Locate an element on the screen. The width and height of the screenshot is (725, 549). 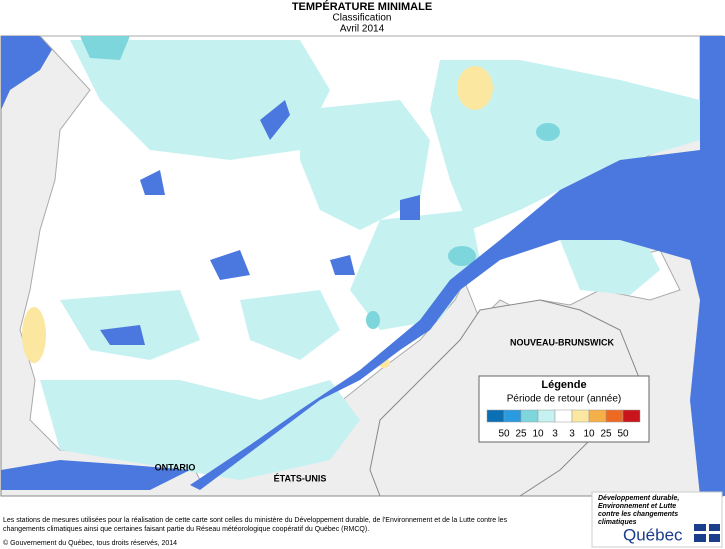
region-label: NOUVEAU-BRUNSWICK is located at coordinates (562, 342).